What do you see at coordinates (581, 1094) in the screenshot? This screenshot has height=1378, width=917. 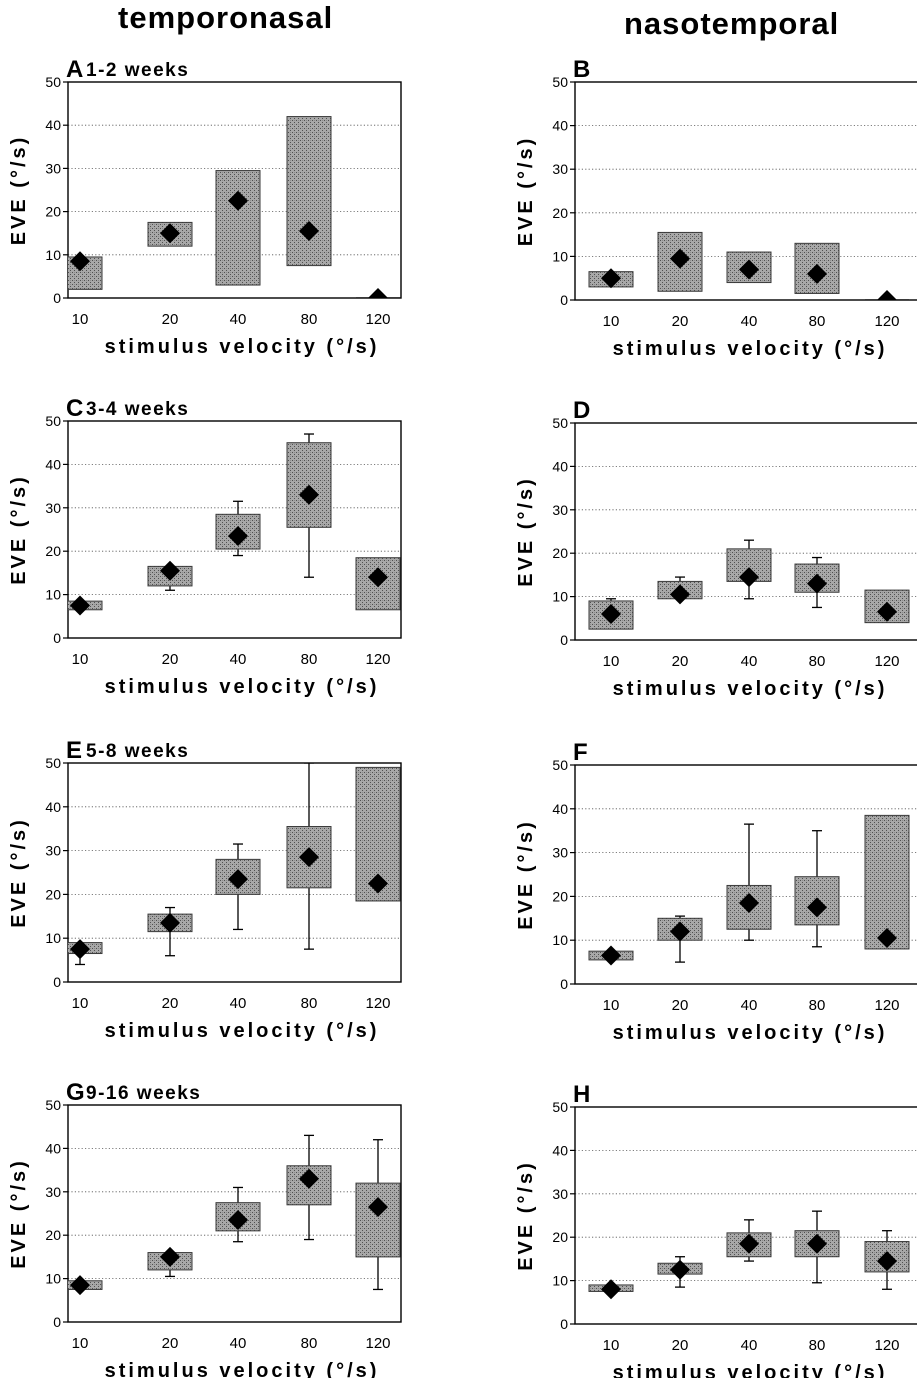 I see `panel-letter: H` at bounding box center [581, 1094].